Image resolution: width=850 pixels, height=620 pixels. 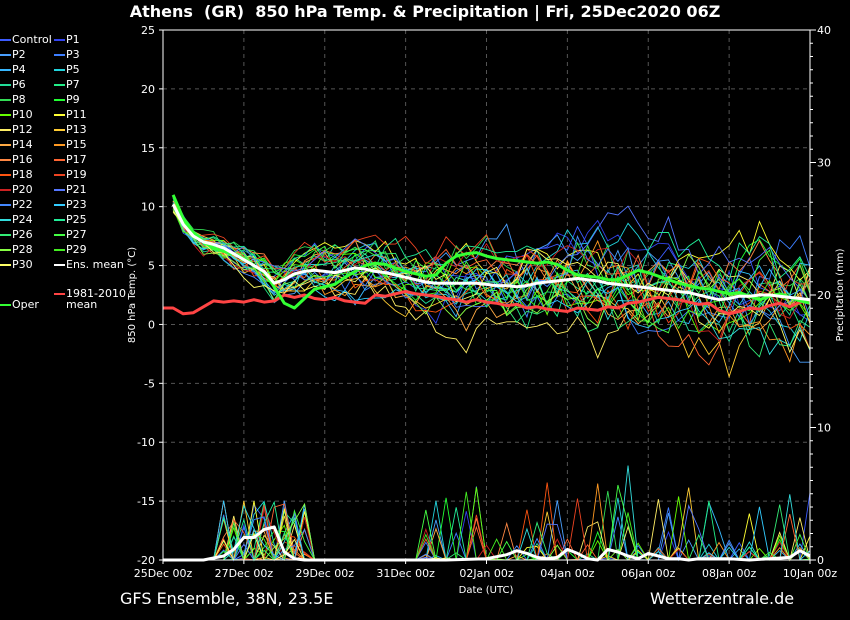 I want to click on legend-label: P16, so click(x=22, y=159).